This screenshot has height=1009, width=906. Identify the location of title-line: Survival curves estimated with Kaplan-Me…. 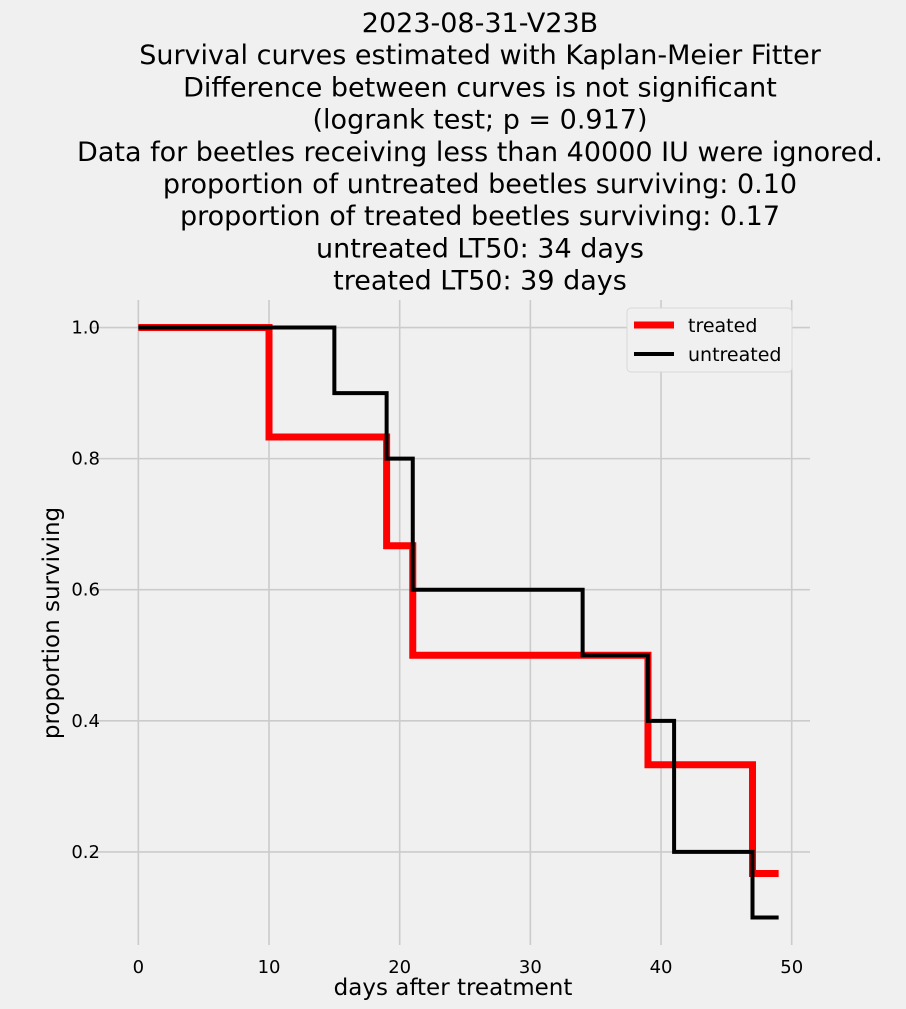
(480, 55).